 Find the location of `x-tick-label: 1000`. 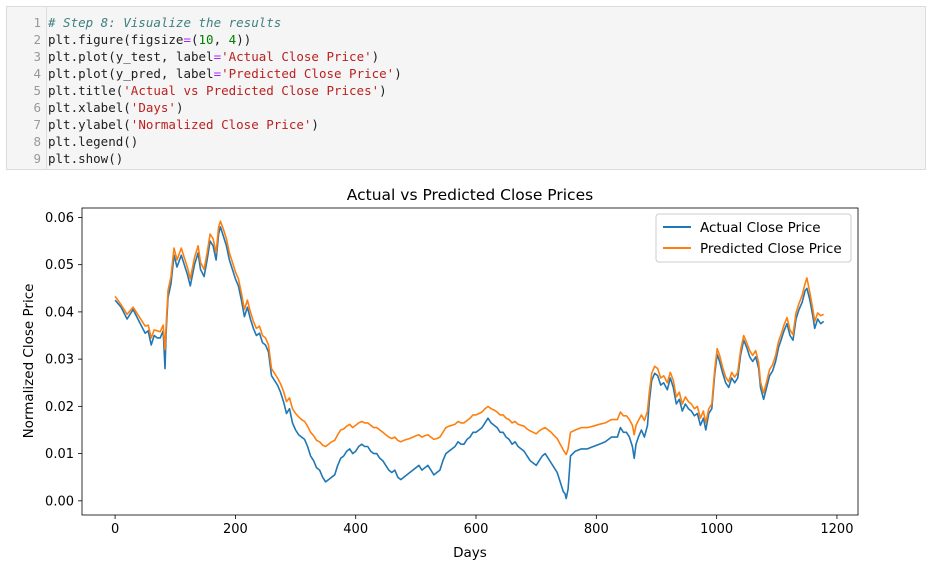

x-tick-label: 1000 is located at coordinates (716, 529).